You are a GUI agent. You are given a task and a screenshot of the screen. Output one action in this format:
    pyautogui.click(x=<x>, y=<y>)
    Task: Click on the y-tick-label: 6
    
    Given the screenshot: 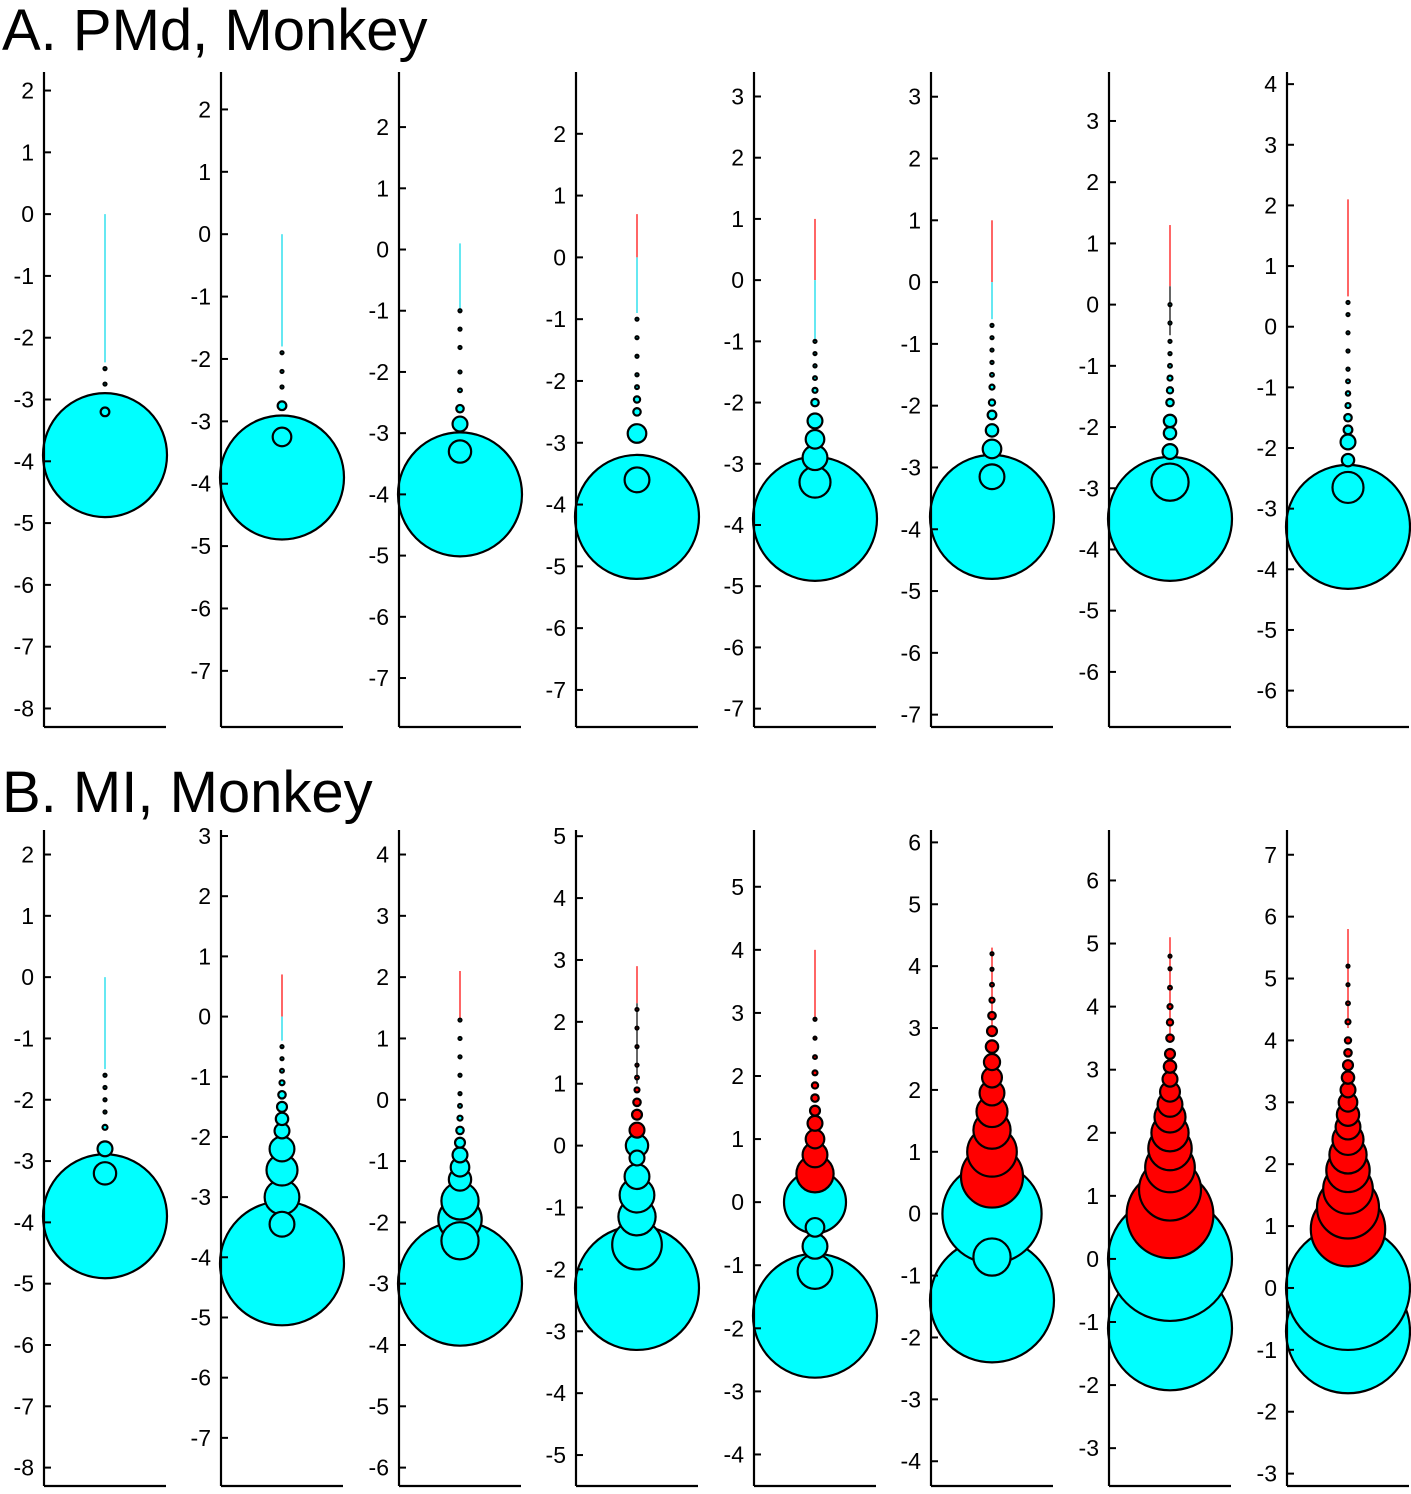 What is the action you would take?
    pyautogui.click(x=1092, y=880)
    